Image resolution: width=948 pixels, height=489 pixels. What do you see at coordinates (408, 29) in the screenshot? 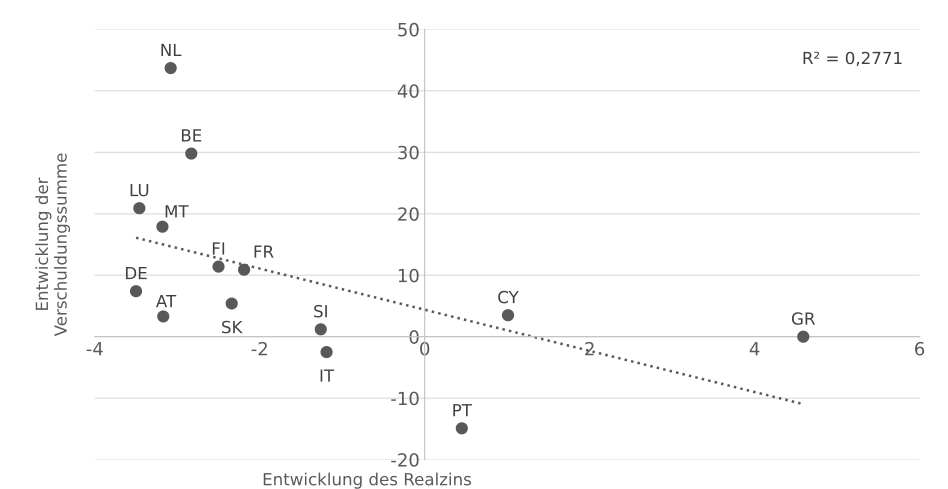
I see `y-tick-label: 50` at bounding box center [408, 29].